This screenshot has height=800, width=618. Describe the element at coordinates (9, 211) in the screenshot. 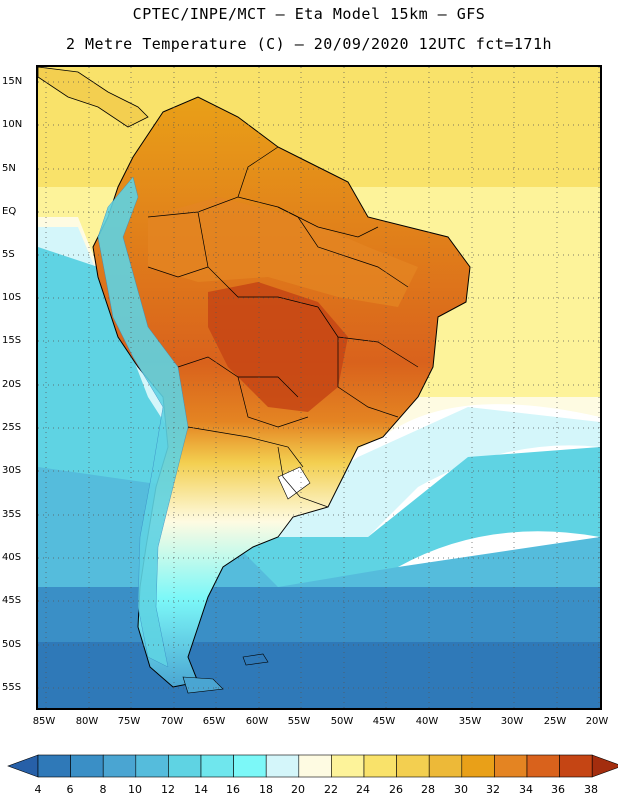

I see `lat-label: EQ` at that location.